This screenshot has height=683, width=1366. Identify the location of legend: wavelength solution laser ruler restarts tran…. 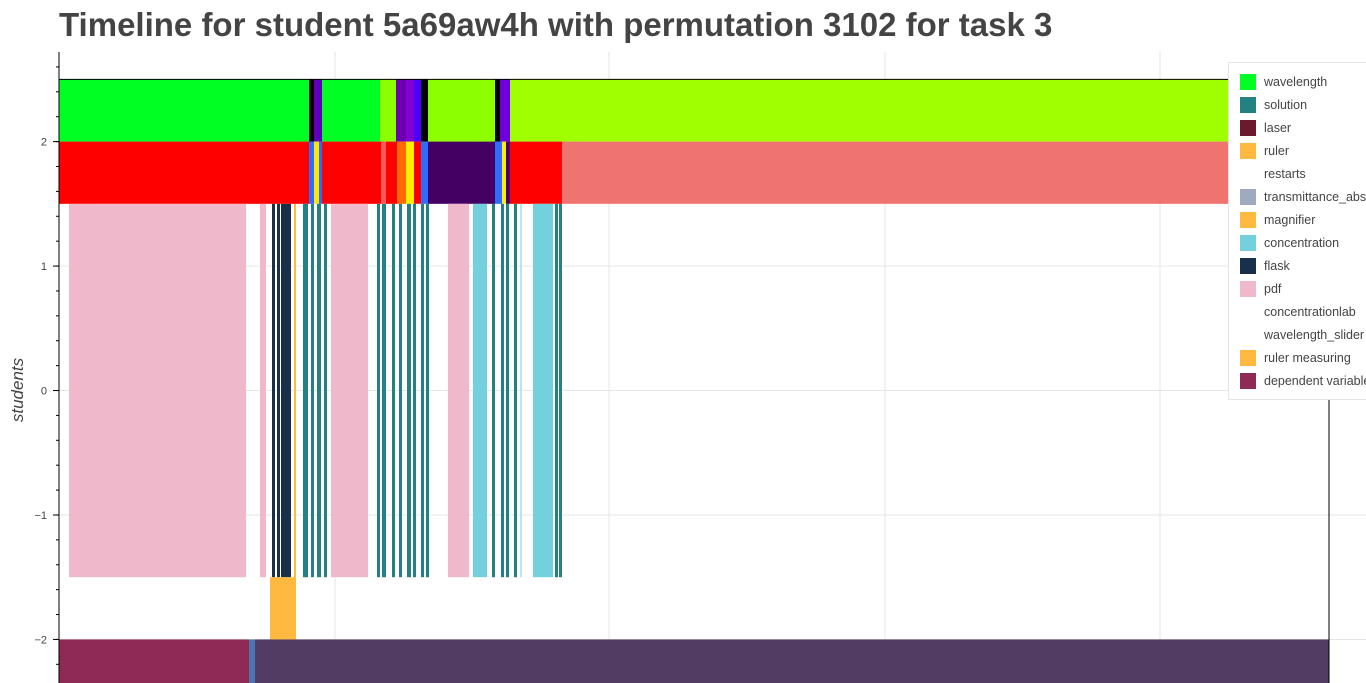
(1297, 231).